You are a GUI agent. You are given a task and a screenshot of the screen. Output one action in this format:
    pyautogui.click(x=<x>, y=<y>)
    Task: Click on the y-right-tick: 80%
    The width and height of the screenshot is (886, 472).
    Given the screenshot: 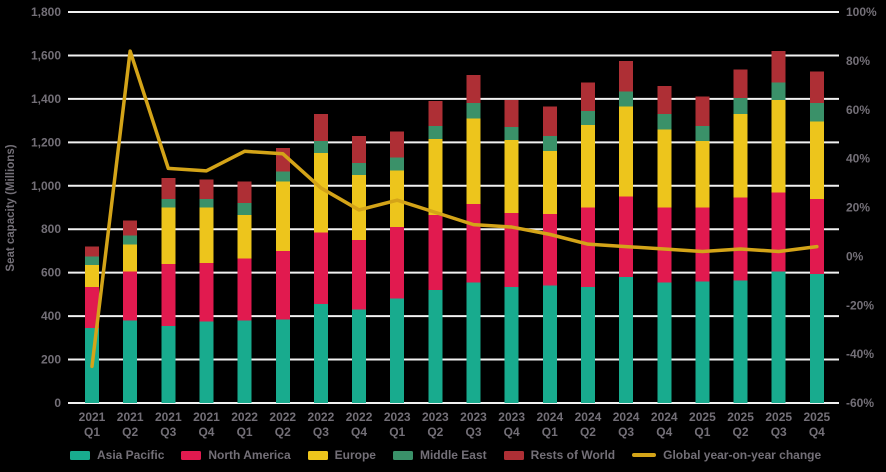 What is the action you would take?
    pyautogui.click(x=858, y=61)
    